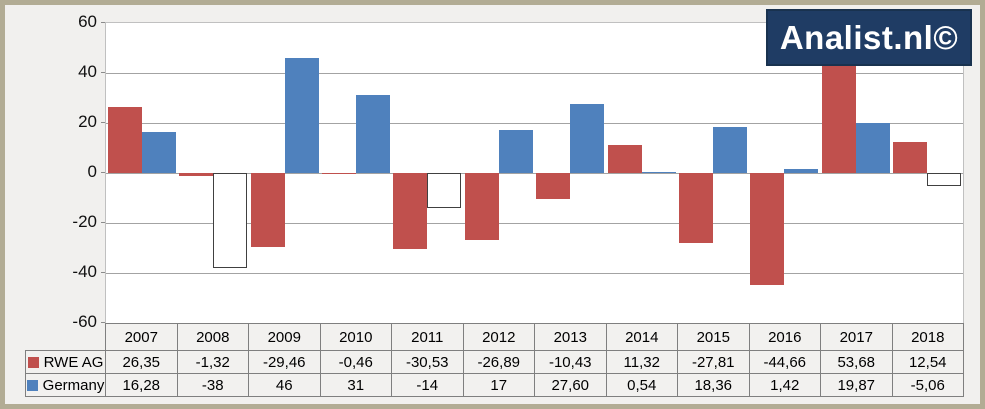 The height and width of the screenshot is (409, 985). What do you see at coordinates (339, 173) in the screenshot?
I see `bar-rwe-ag-2010` at bounding box center [339, 173].